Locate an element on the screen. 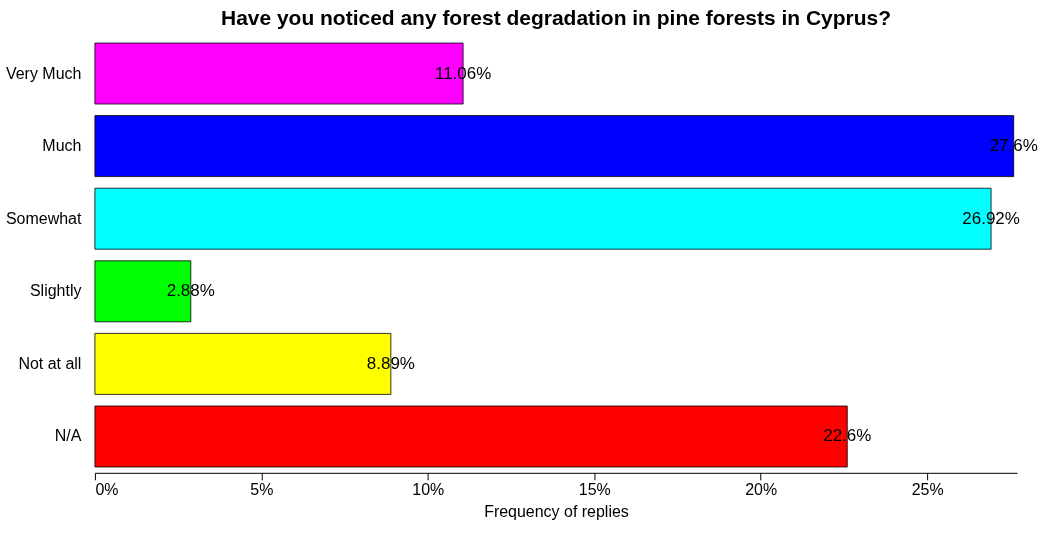 The height and width of the screenshot is (533, 1058). y-tick-label: Not at all is located at coordinates (50, 363).